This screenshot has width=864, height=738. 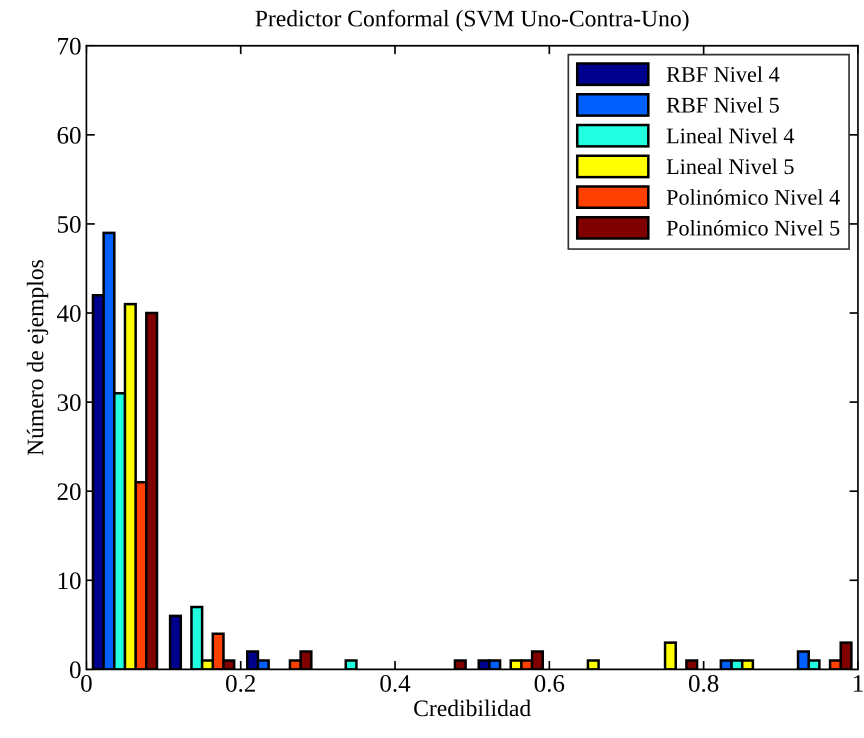 I want to click on y-tick-label: 50, so click(x=69, y=224).